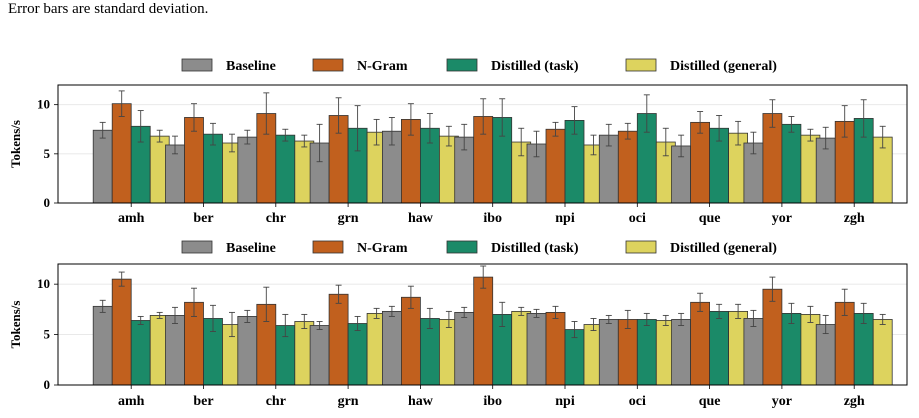  Describe the element at coordinates (719, 348) in the screenshot. I see `bar-que-distilled-task-` at that location.